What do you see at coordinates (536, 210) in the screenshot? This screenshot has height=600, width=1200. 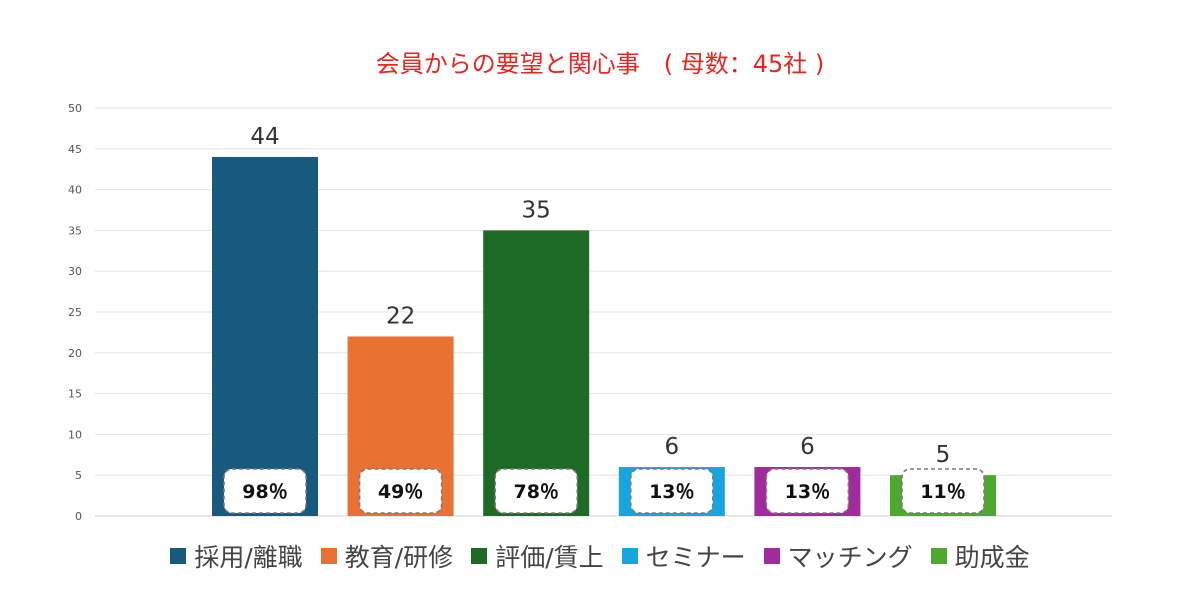 I see `data-label: 35` at bounding box center [536, 210].